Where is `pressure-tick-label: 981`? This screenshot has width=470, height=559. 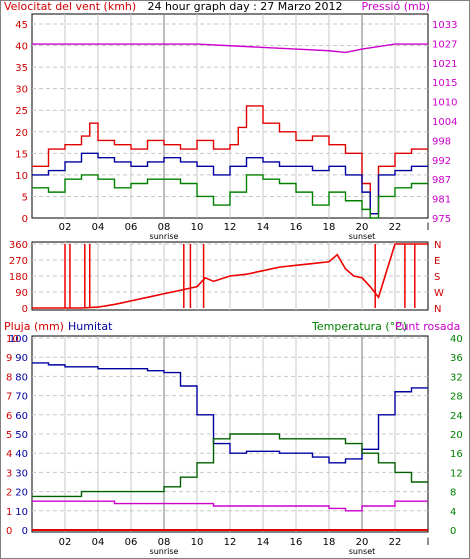
pressure-tick-label: 981 is located at coordinates (441, 200).